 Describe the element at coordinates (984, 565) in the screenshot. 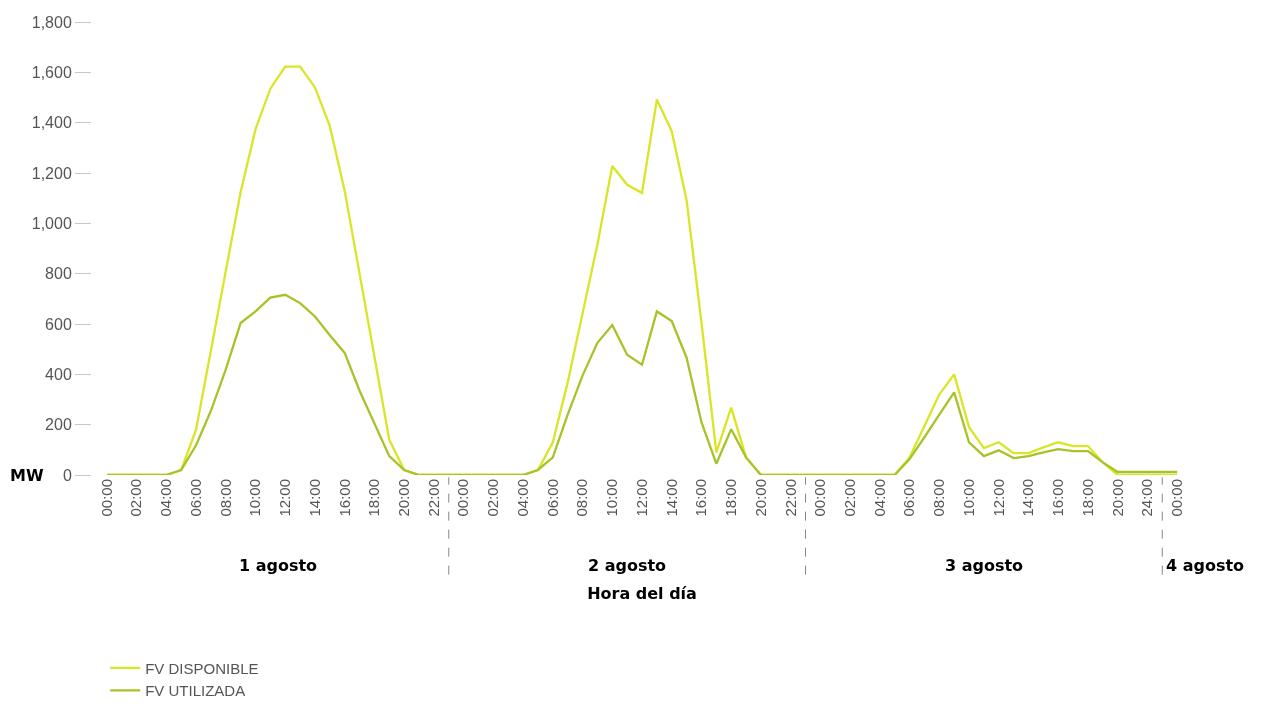

I see `text: 3 agosto` at that location.